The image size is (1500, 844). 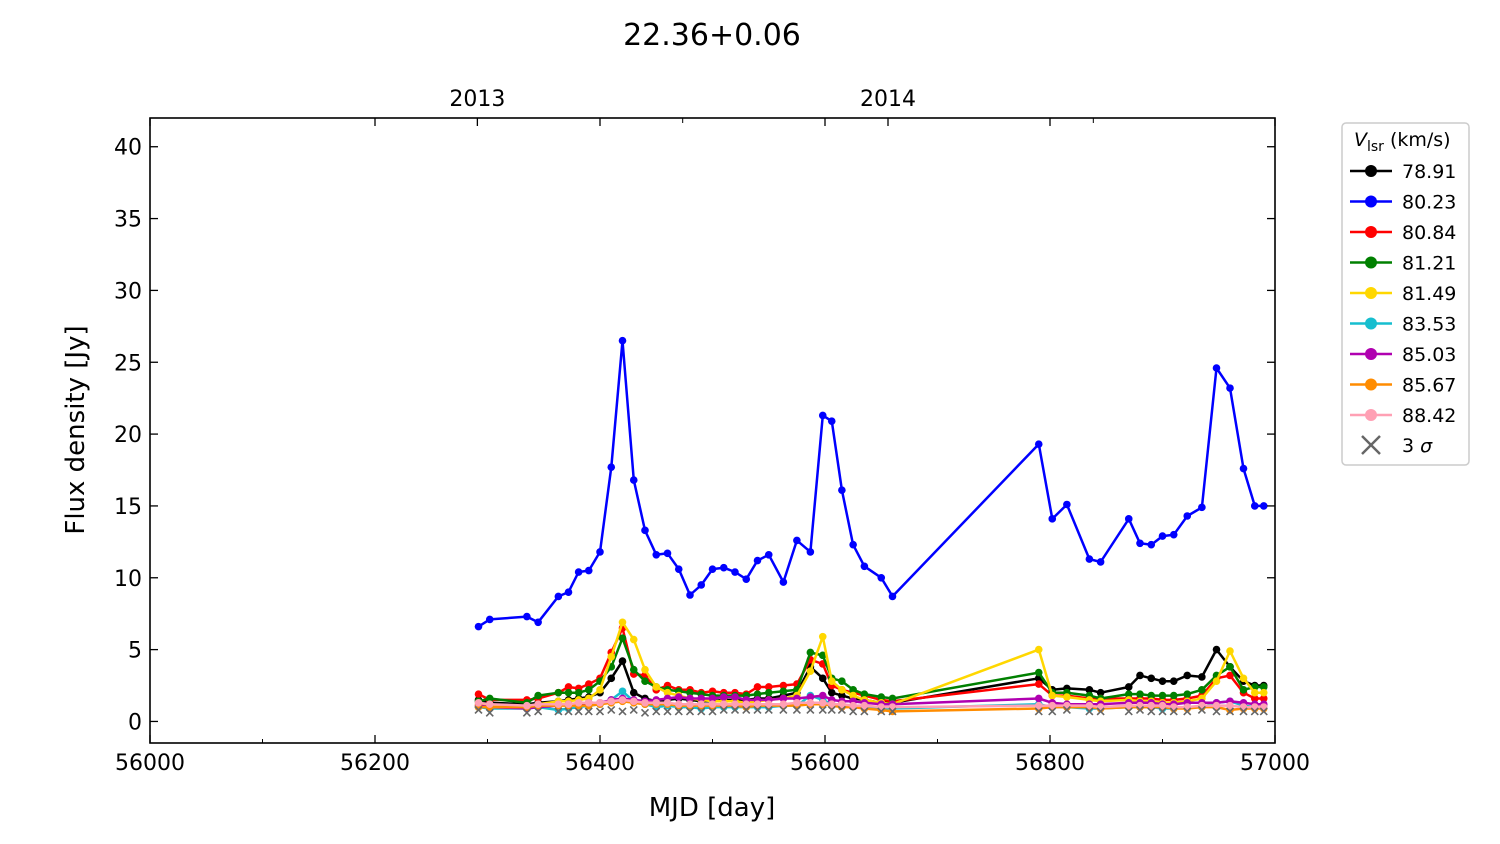 I want to click on legend-label: 88.42, so click(x=1429, y=416).